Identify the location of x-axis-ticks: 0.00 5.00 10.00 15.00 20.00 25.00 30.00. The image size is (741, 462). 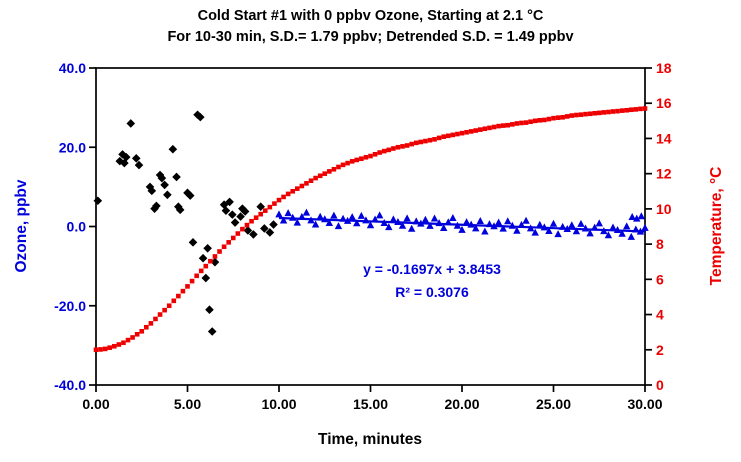
(372, 398).